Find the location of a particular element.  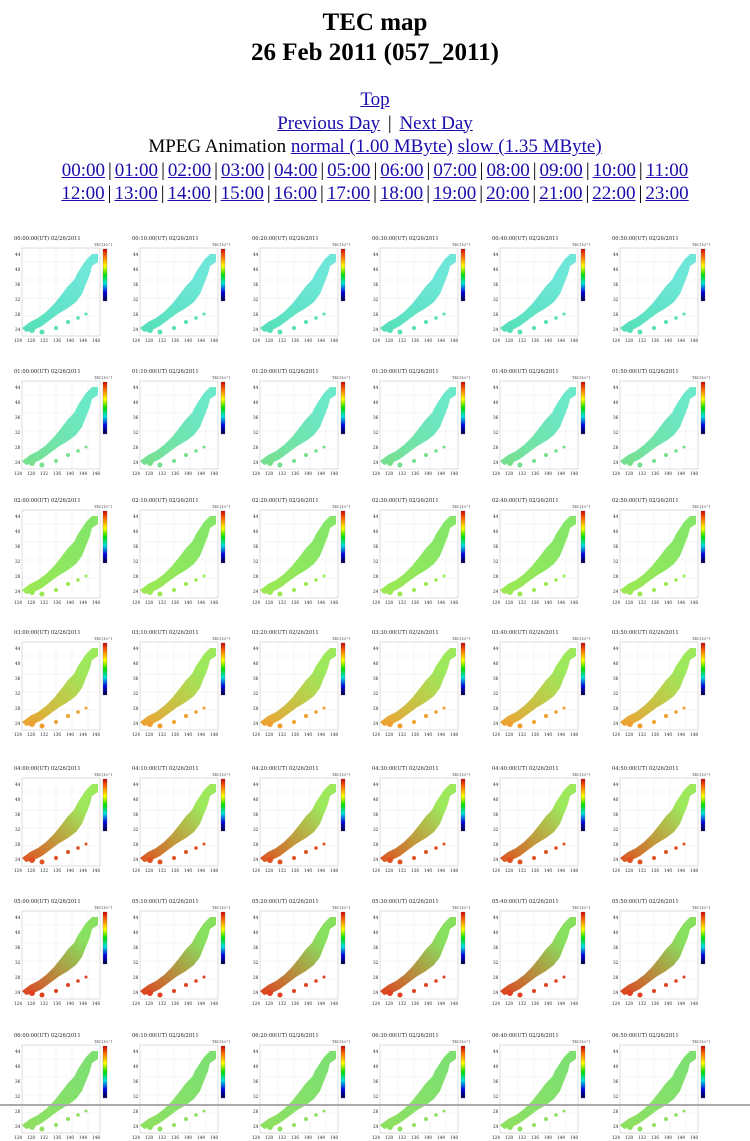

hour-link-2300: 23:00 is located at coordinates (667, 193).